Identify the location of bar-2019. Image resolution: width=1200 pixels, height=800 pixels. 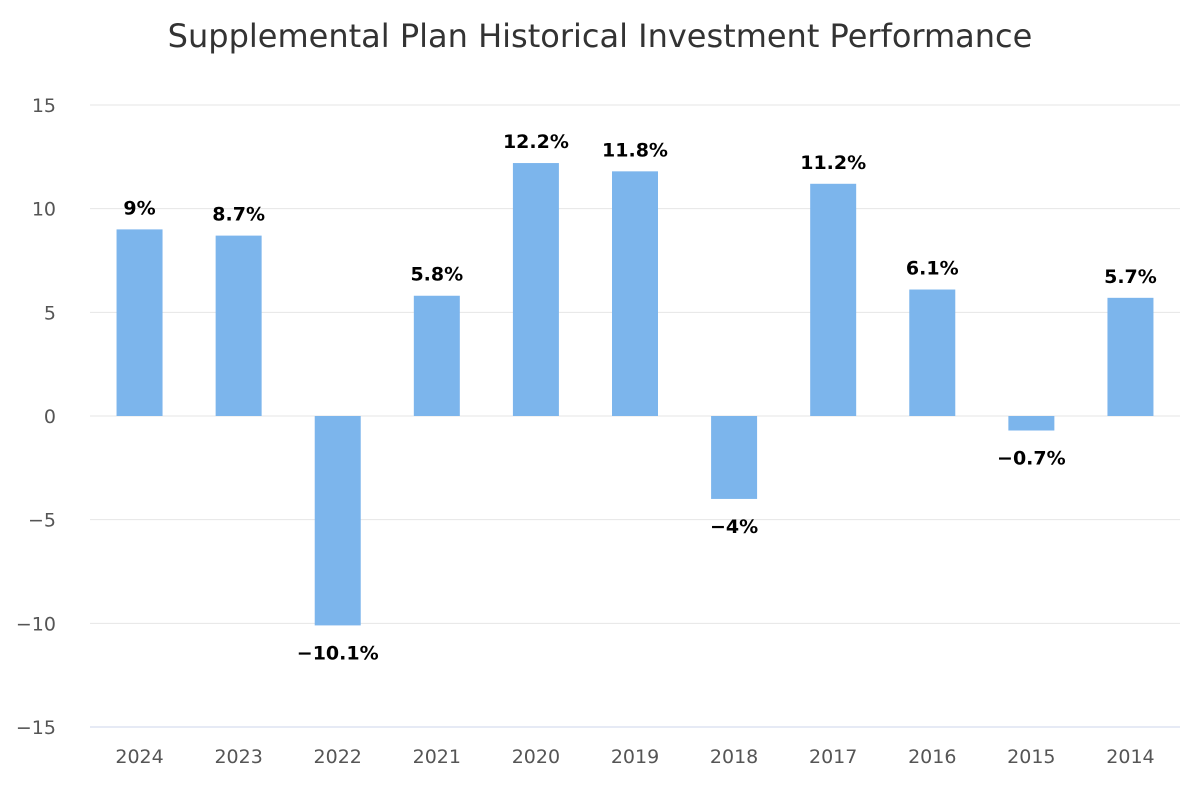
(635, 293).